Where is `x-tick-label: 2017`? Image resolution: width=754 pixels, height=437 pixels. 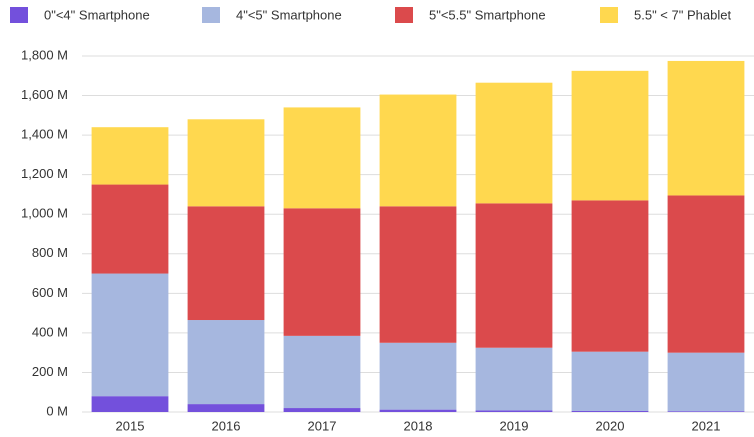 x-tick-label: 2017 is located at coordinates (322, 425).